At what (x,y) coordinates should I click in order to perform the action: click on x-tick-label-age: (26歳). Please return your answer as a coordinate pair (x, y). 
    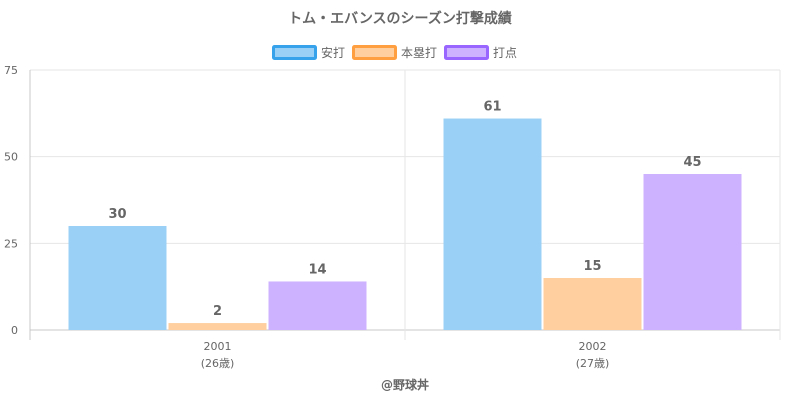
    Looking at the image, I should click on (218, 363).